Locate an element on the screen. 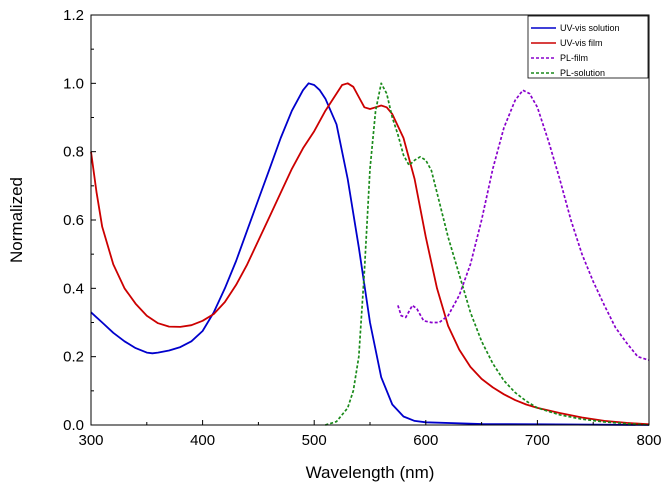 The height and width of the screenshot is (491, 672). y-tick-label: 0.0 is located at coordinates (73, 425).